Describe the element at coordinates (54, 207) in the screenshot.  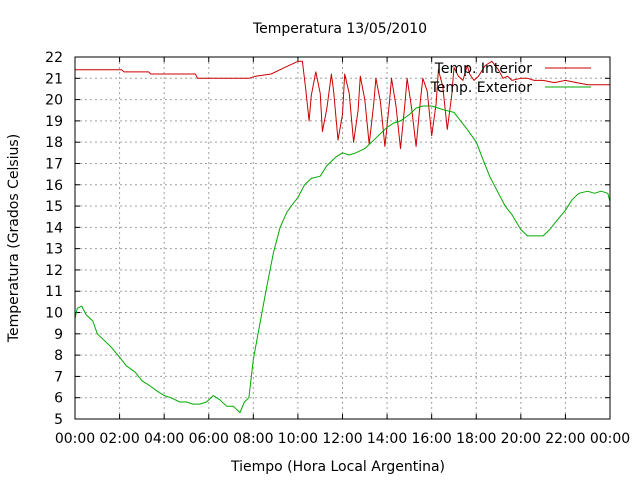
I see `y-tick-label: 15` at that location.